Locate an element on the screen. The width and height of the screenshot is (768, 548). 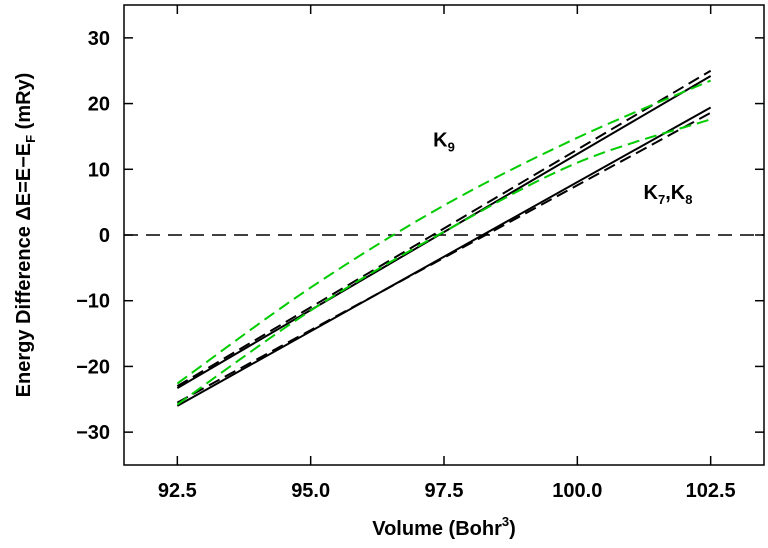
k7-k8-label: K7,K8 is located at coordinates (668, 194).